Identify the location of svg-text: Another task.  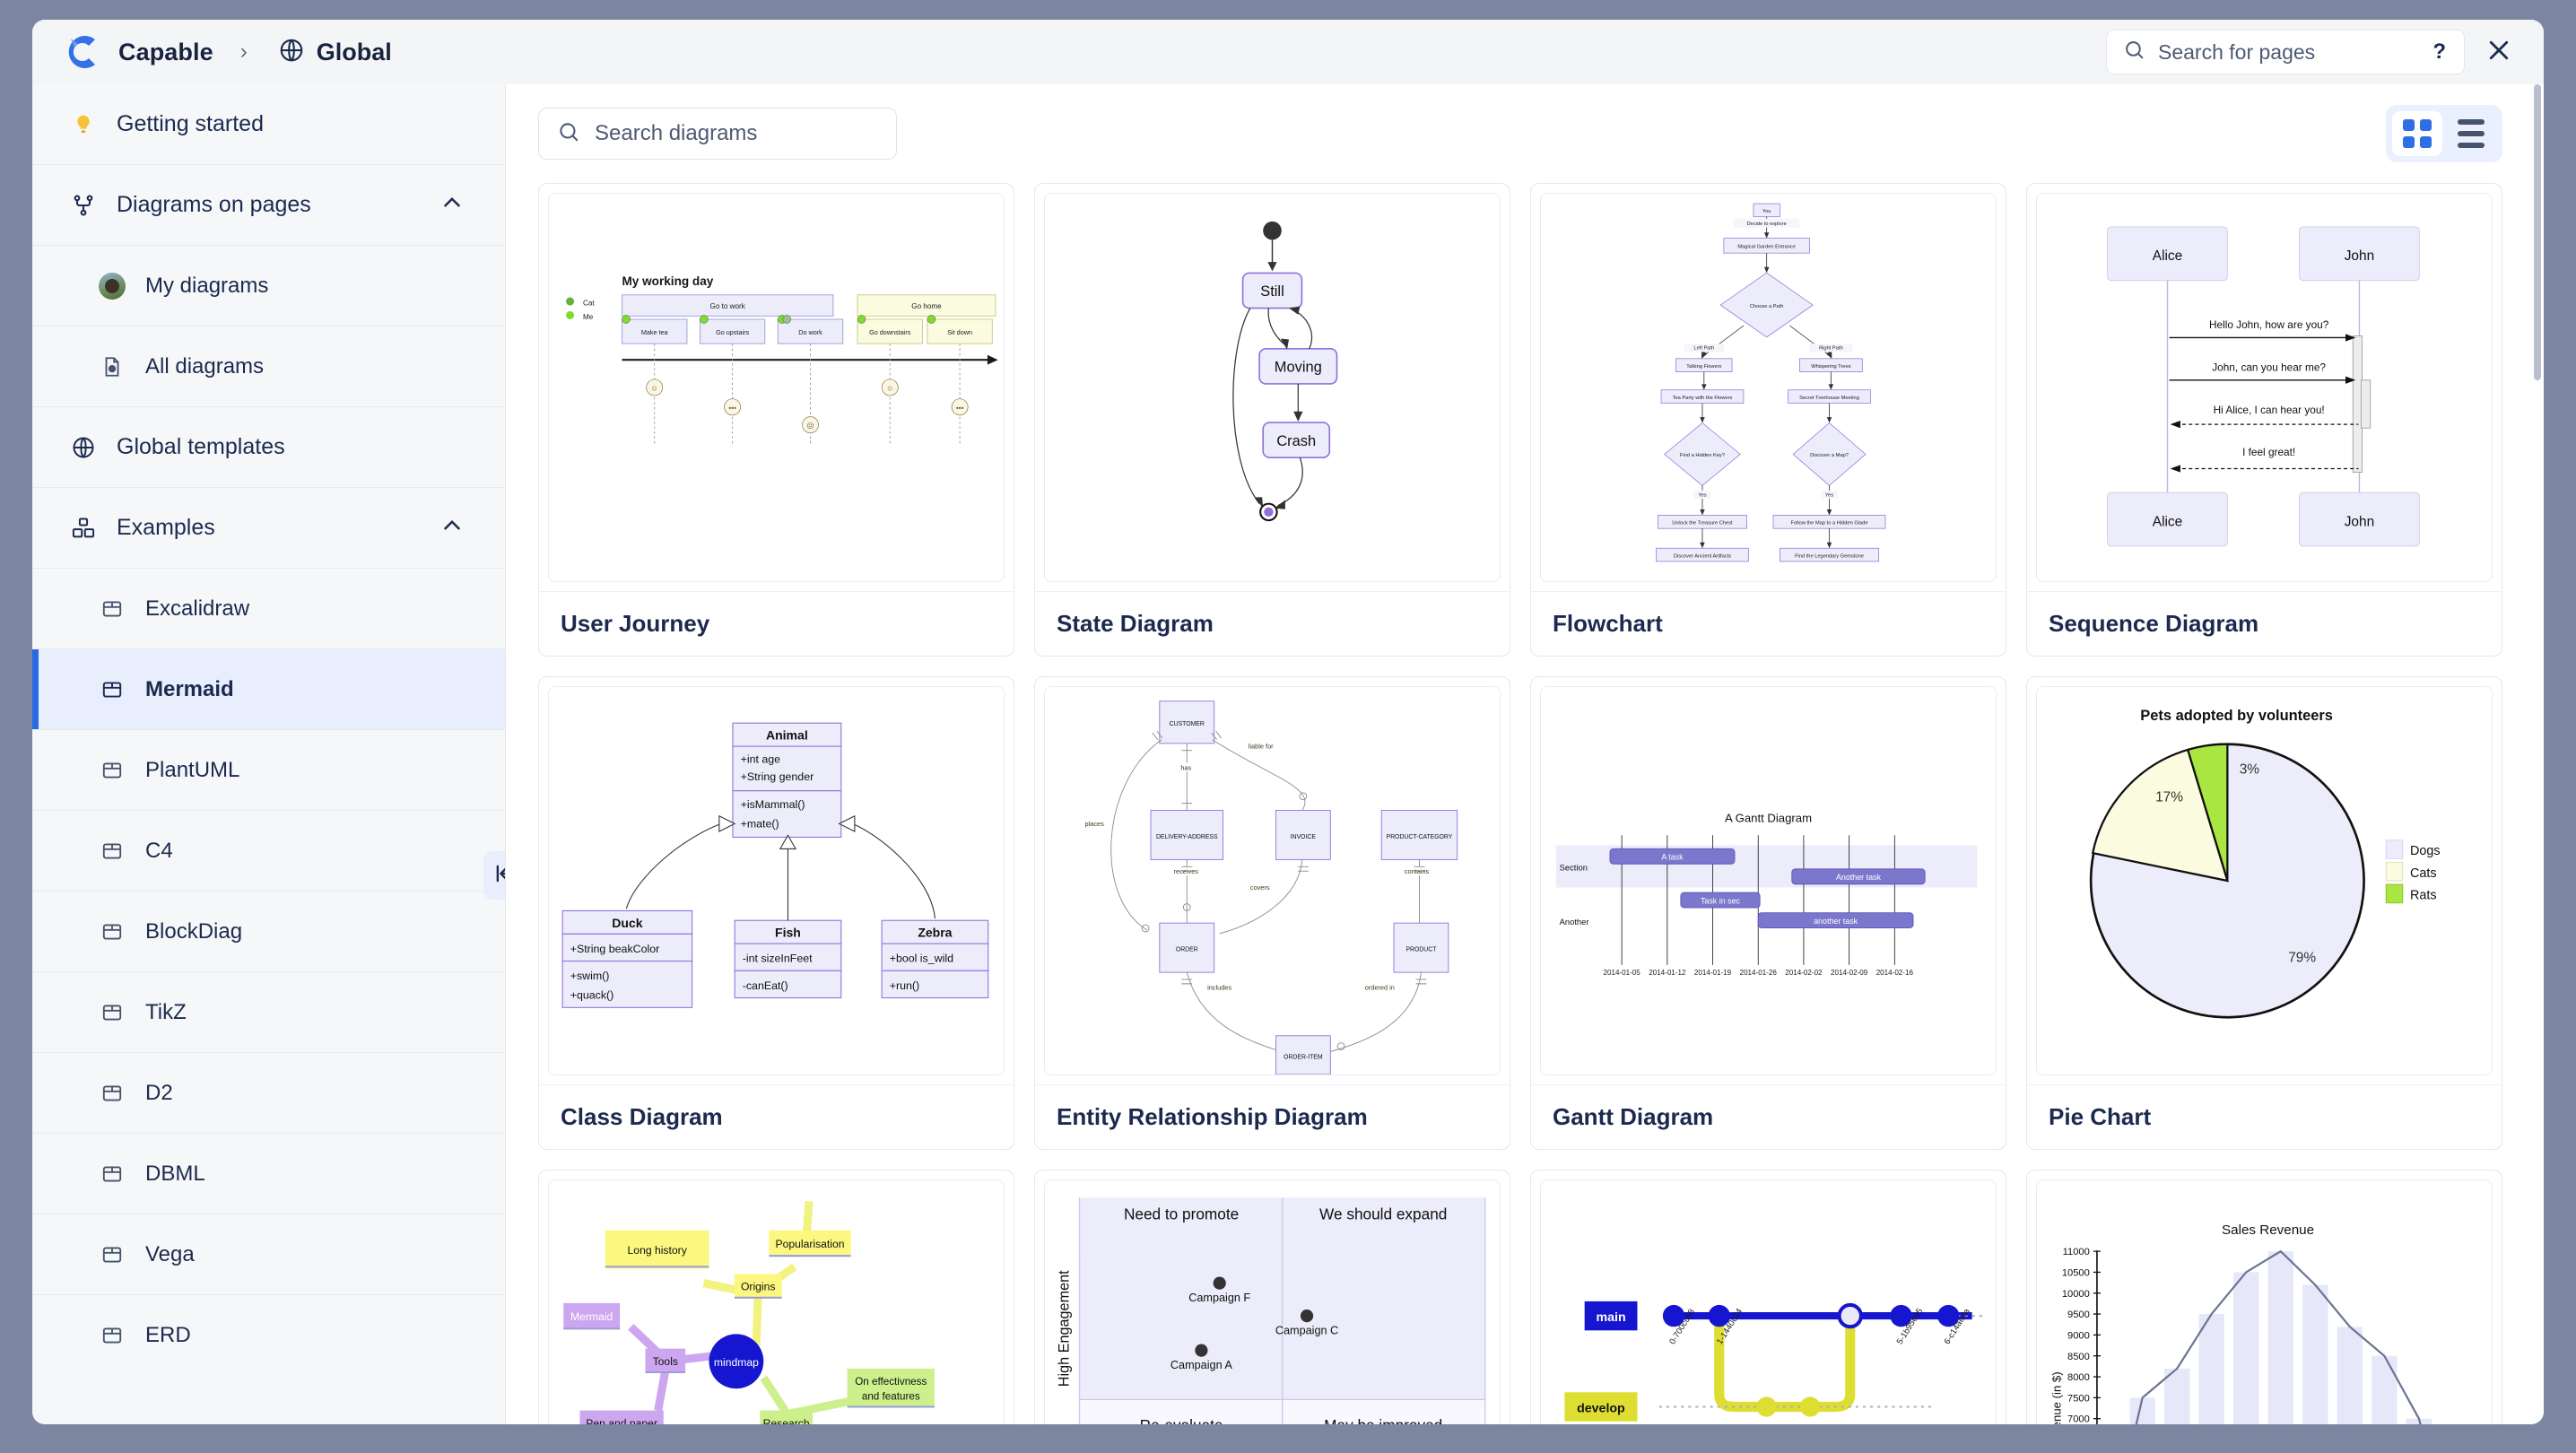
(1859, 877).